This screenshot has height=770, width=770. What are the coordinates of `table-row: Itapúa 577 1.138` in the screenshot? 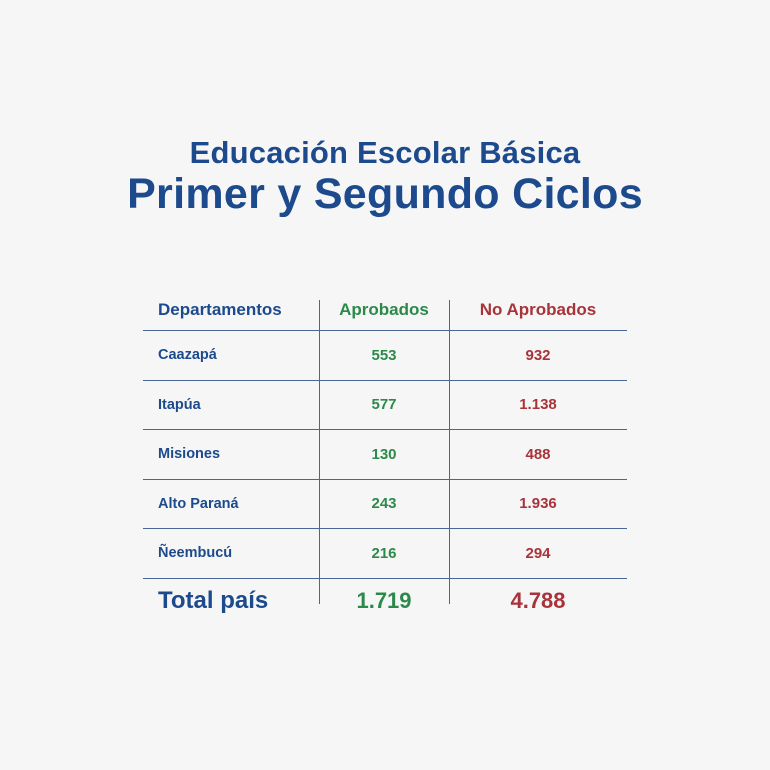 It's located at (385, 405).